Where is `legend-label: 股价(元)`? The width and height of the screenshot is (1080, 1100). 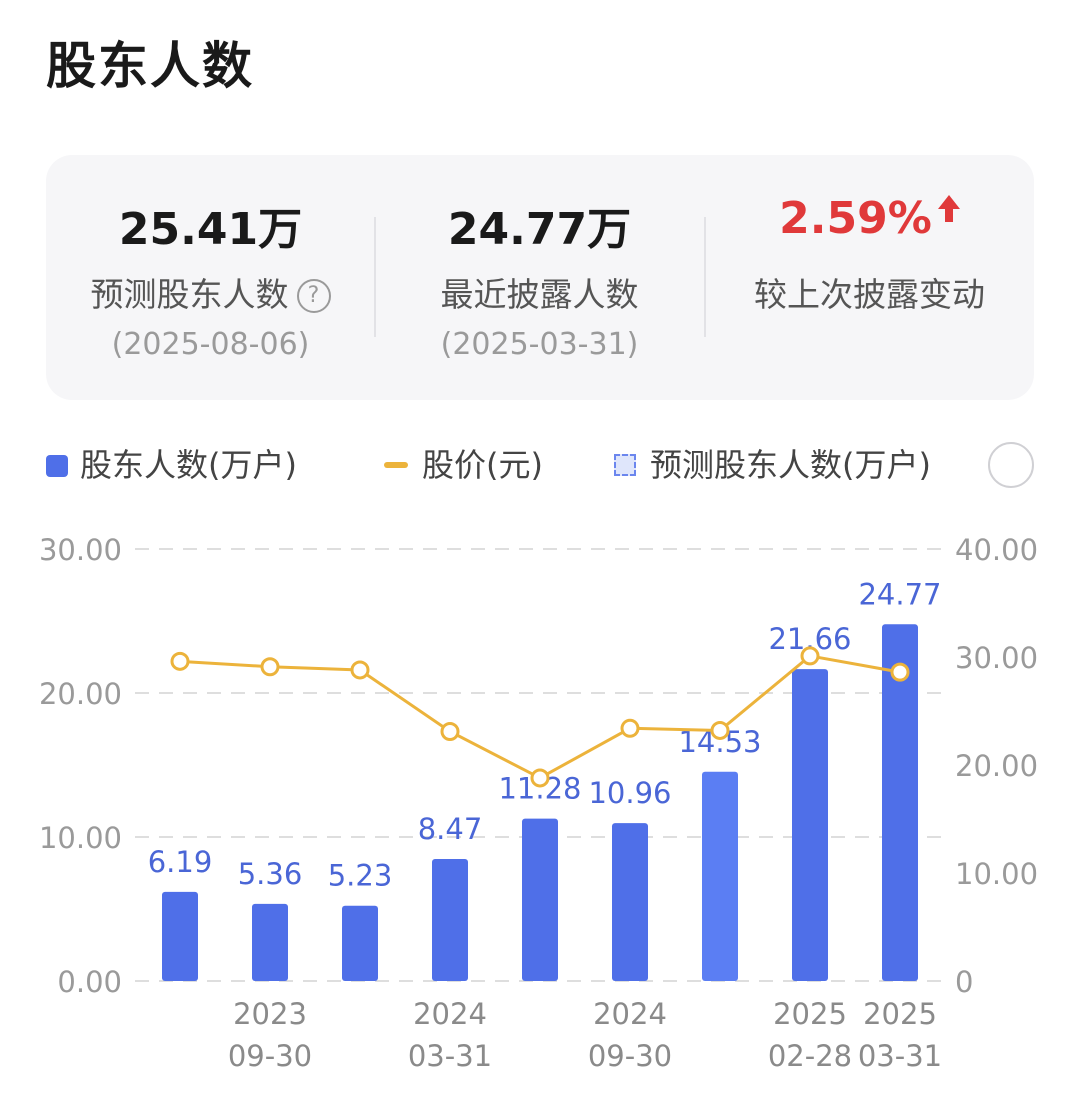 legend-label: 股价(元) is located at coordinates (482, 465).